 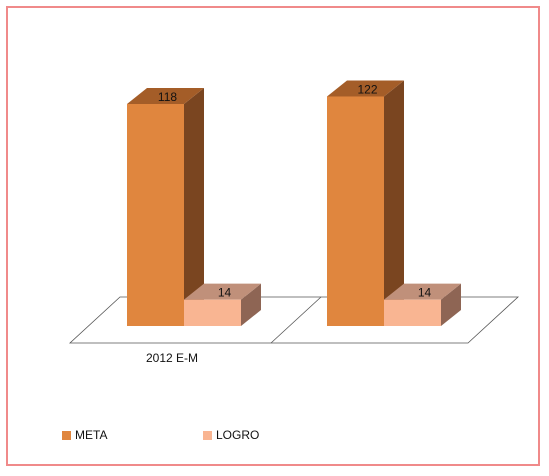 I want to click on legend-item-meta: META, so click(x=84, y=435).